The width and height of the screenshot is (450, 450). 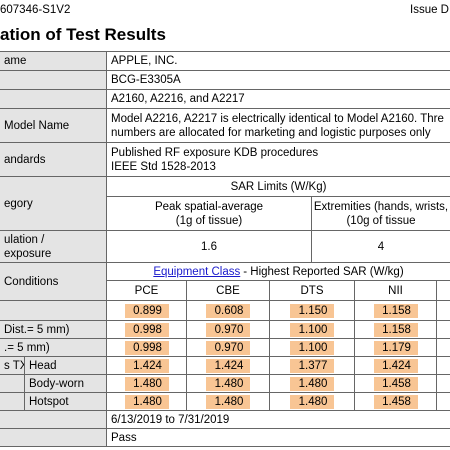 What do you see at coordinates (323, 271) in the screenshot?
I see `header-text: - Highest Reported SAR (W/kg)` at bounding box center [323, 271].